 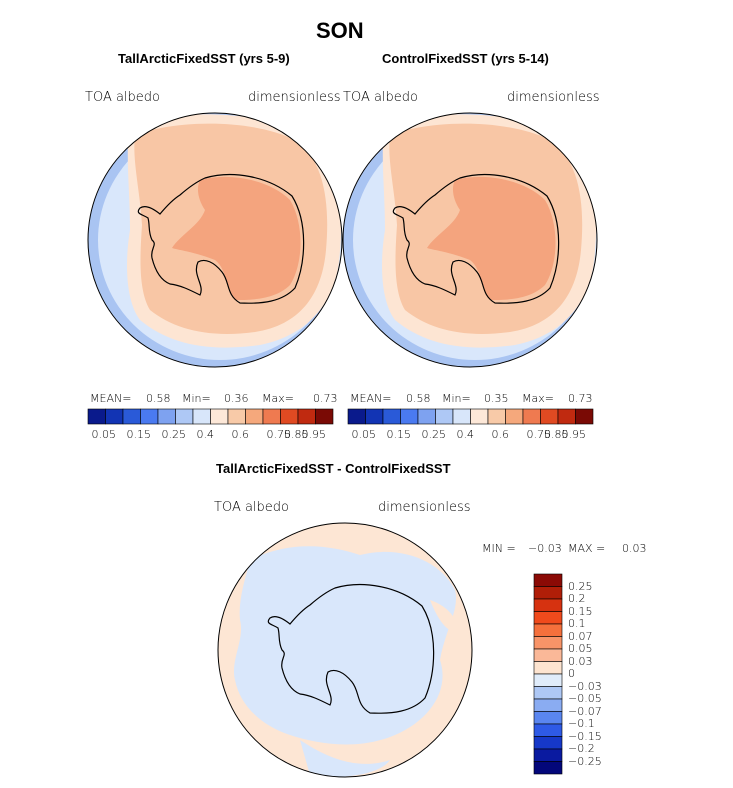 What do you see at coordinates (539, 434) in the screenshot?
I see `colorbar-right-tick-label: 0.75` at bounding box center [539, 434].